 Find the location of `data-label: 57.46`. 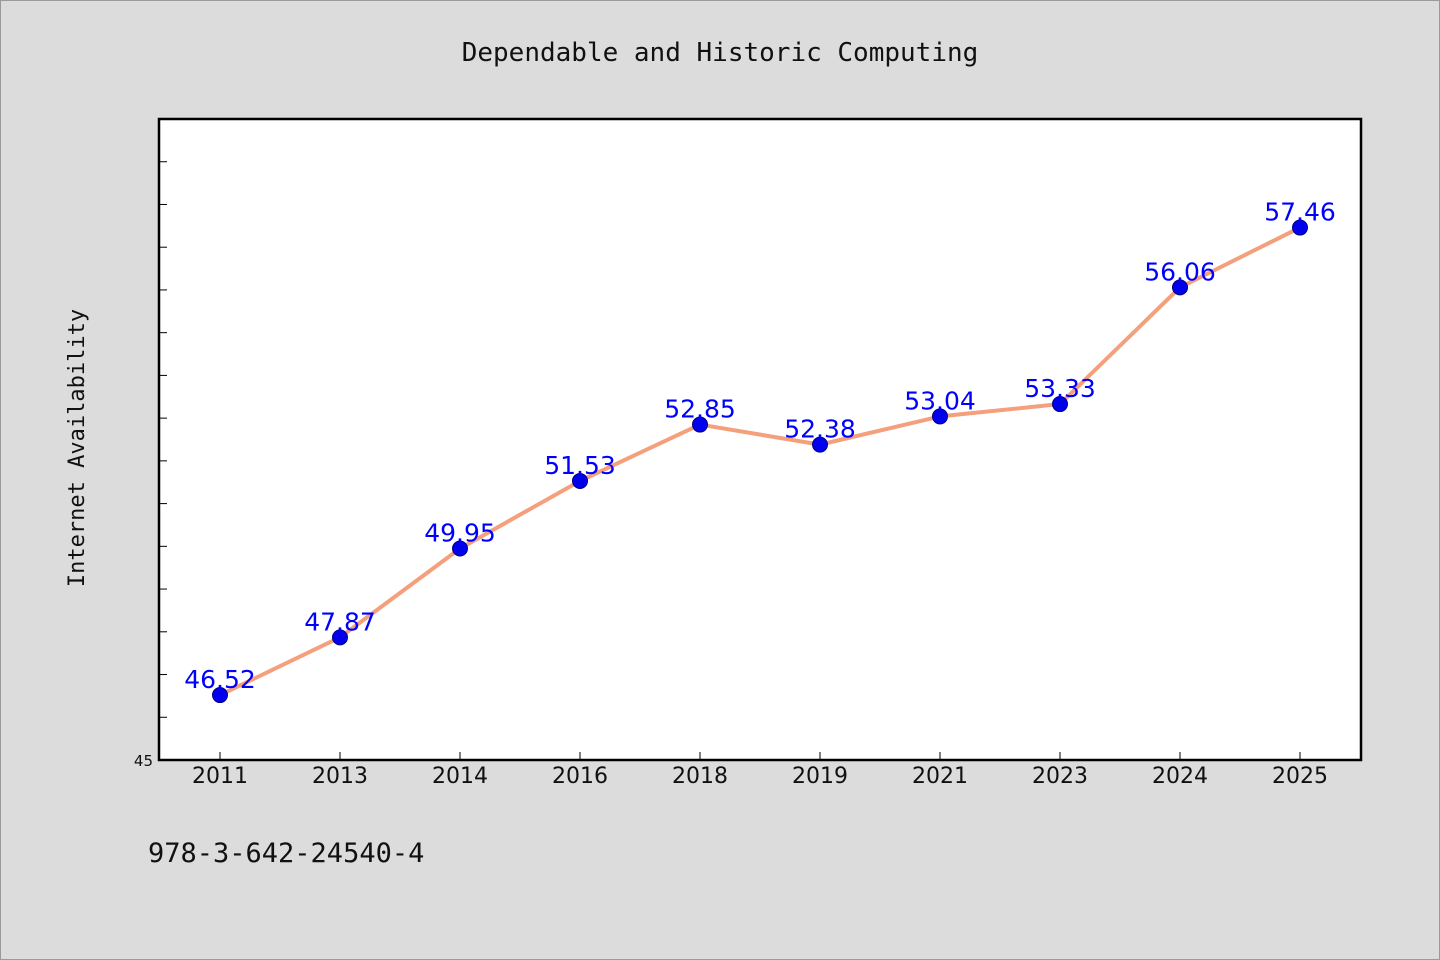

data-label: 57.46 is located at coordinates (1300, 212).